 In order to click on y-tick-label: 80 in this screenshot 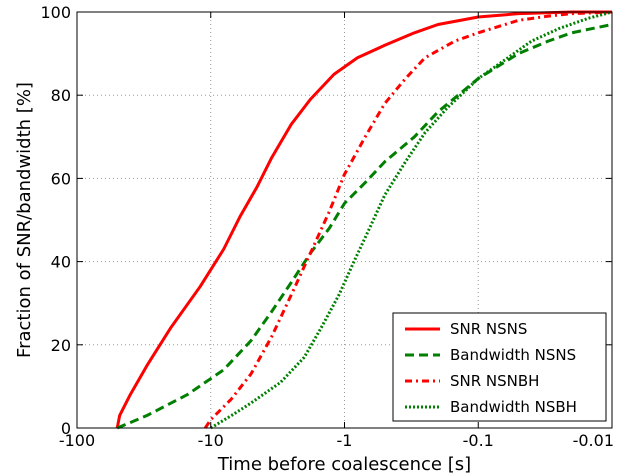, I will do `click(61, 95)`.